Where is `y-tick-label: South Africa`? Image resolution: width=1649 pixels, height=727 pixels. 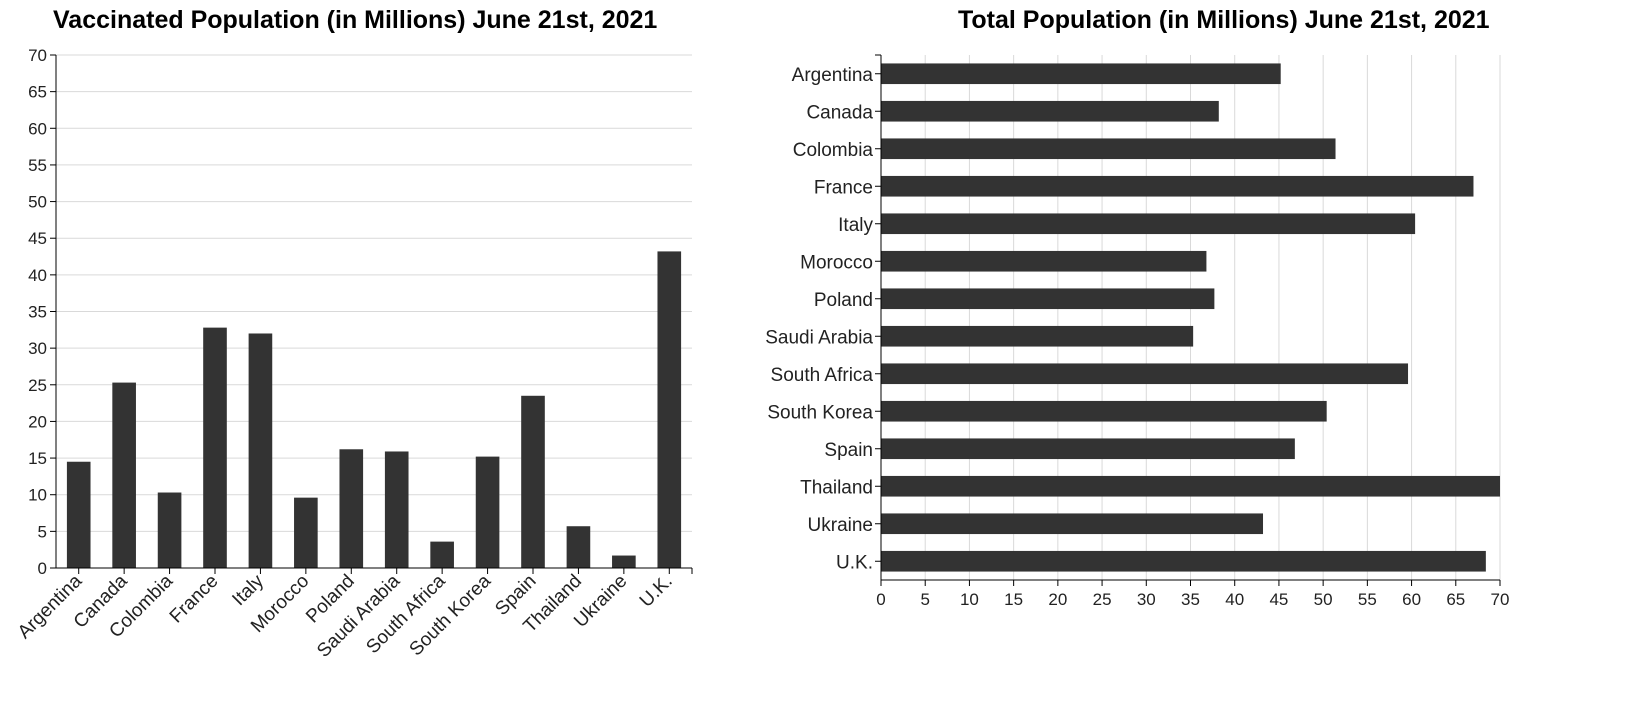 y-tick-label: South Africa is located at coordinates (822, 375).